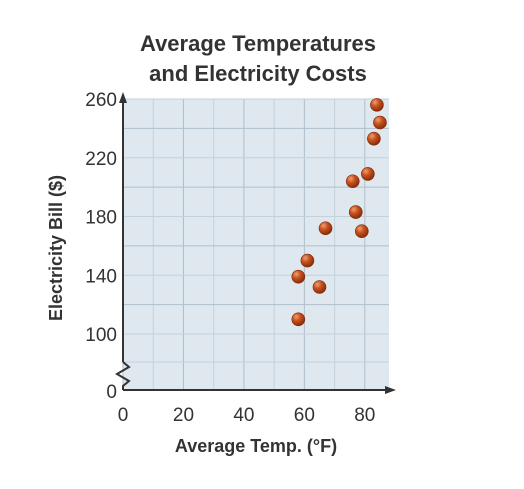 This screenshot has height=489, width=524. Describe the element at coordinates (101, 218) in the screenshot. I see `y-tick-label: 180` at that location.